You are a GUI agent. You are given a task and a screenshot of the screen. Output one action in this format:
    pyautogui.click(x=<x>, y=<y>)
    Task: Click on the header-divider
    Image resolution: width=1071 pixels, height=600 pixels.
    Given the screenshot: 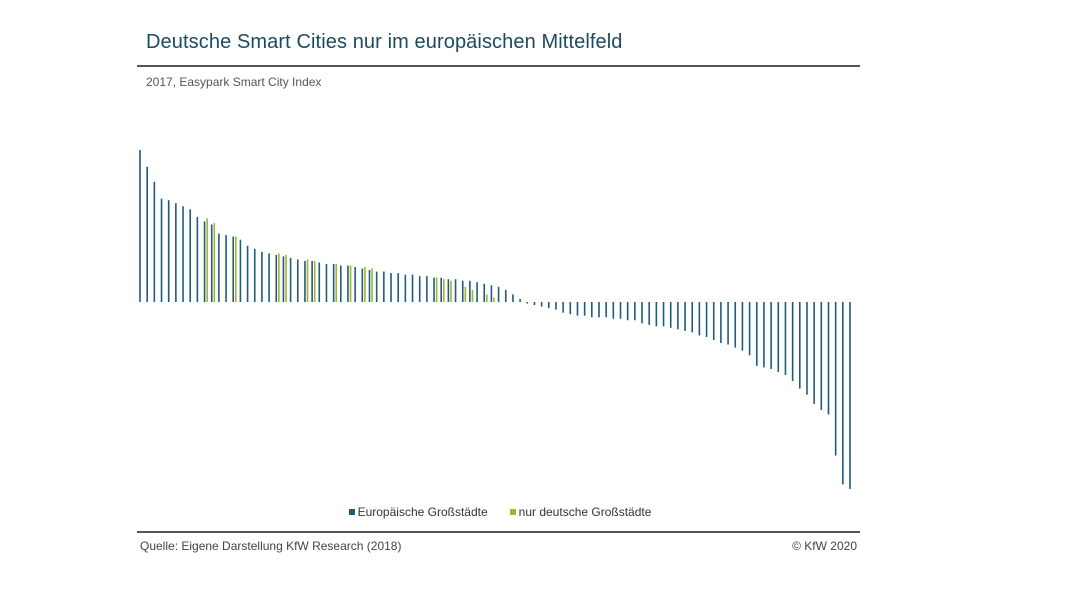 What is the action you would take?
    pyautogui.click(x=498, y=66)
    